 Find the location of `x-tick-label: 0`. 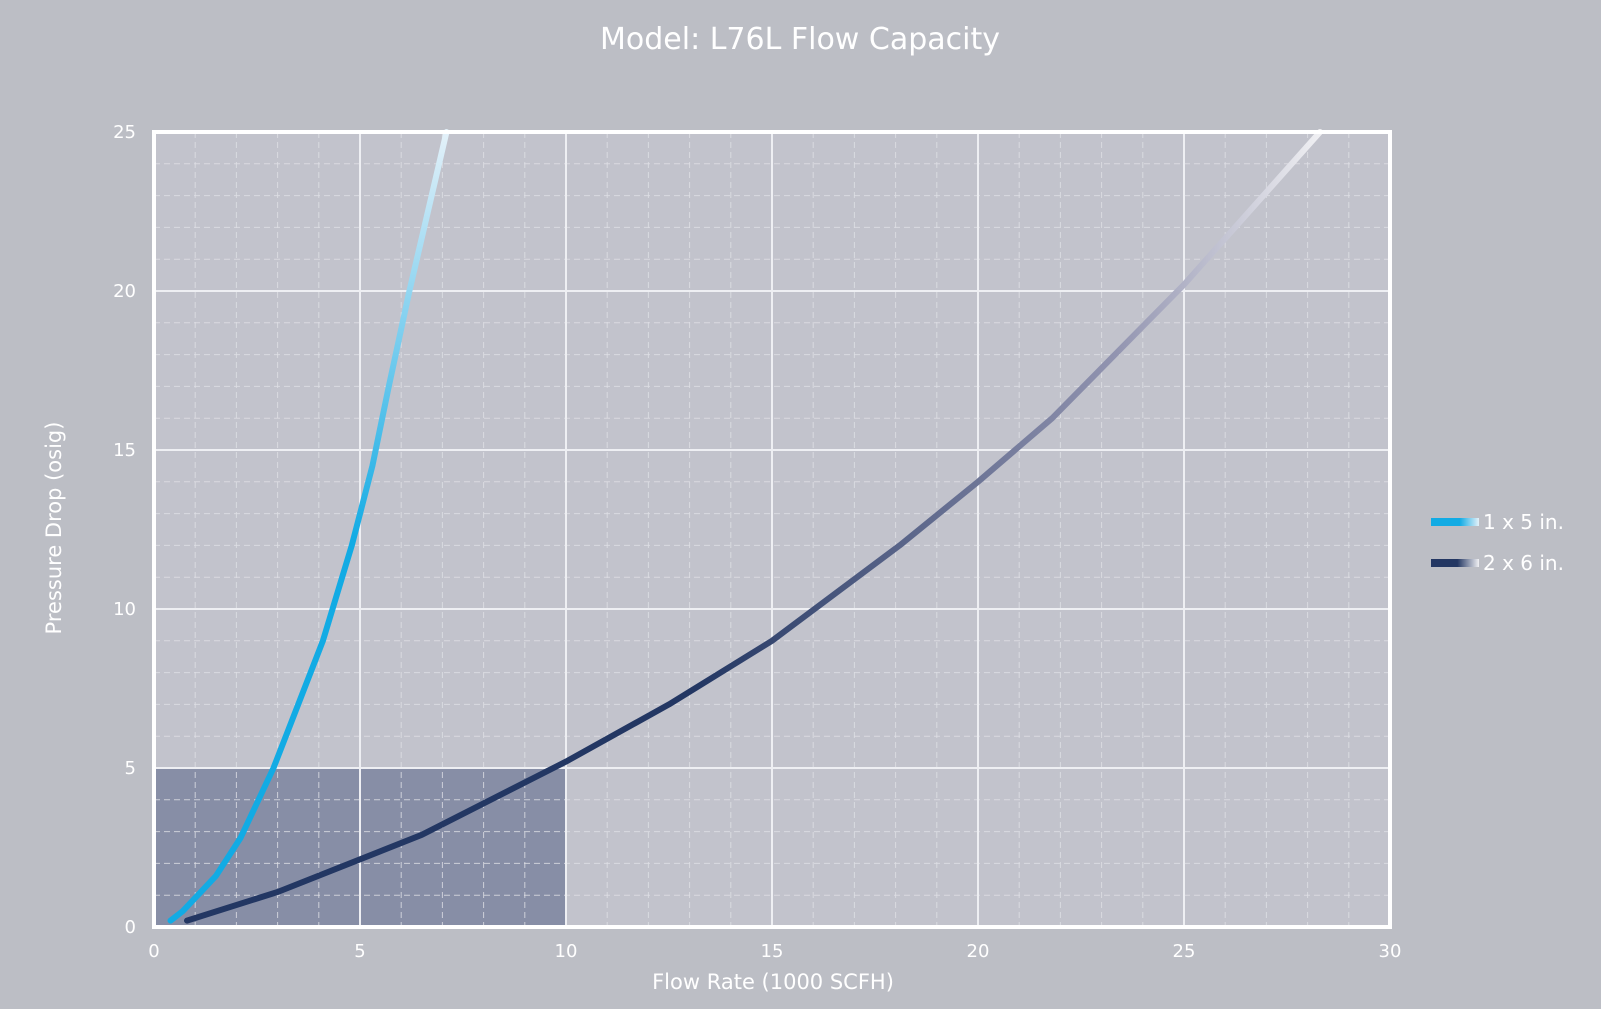

x-tick-label: 0 is located at coordinates (153, 951).